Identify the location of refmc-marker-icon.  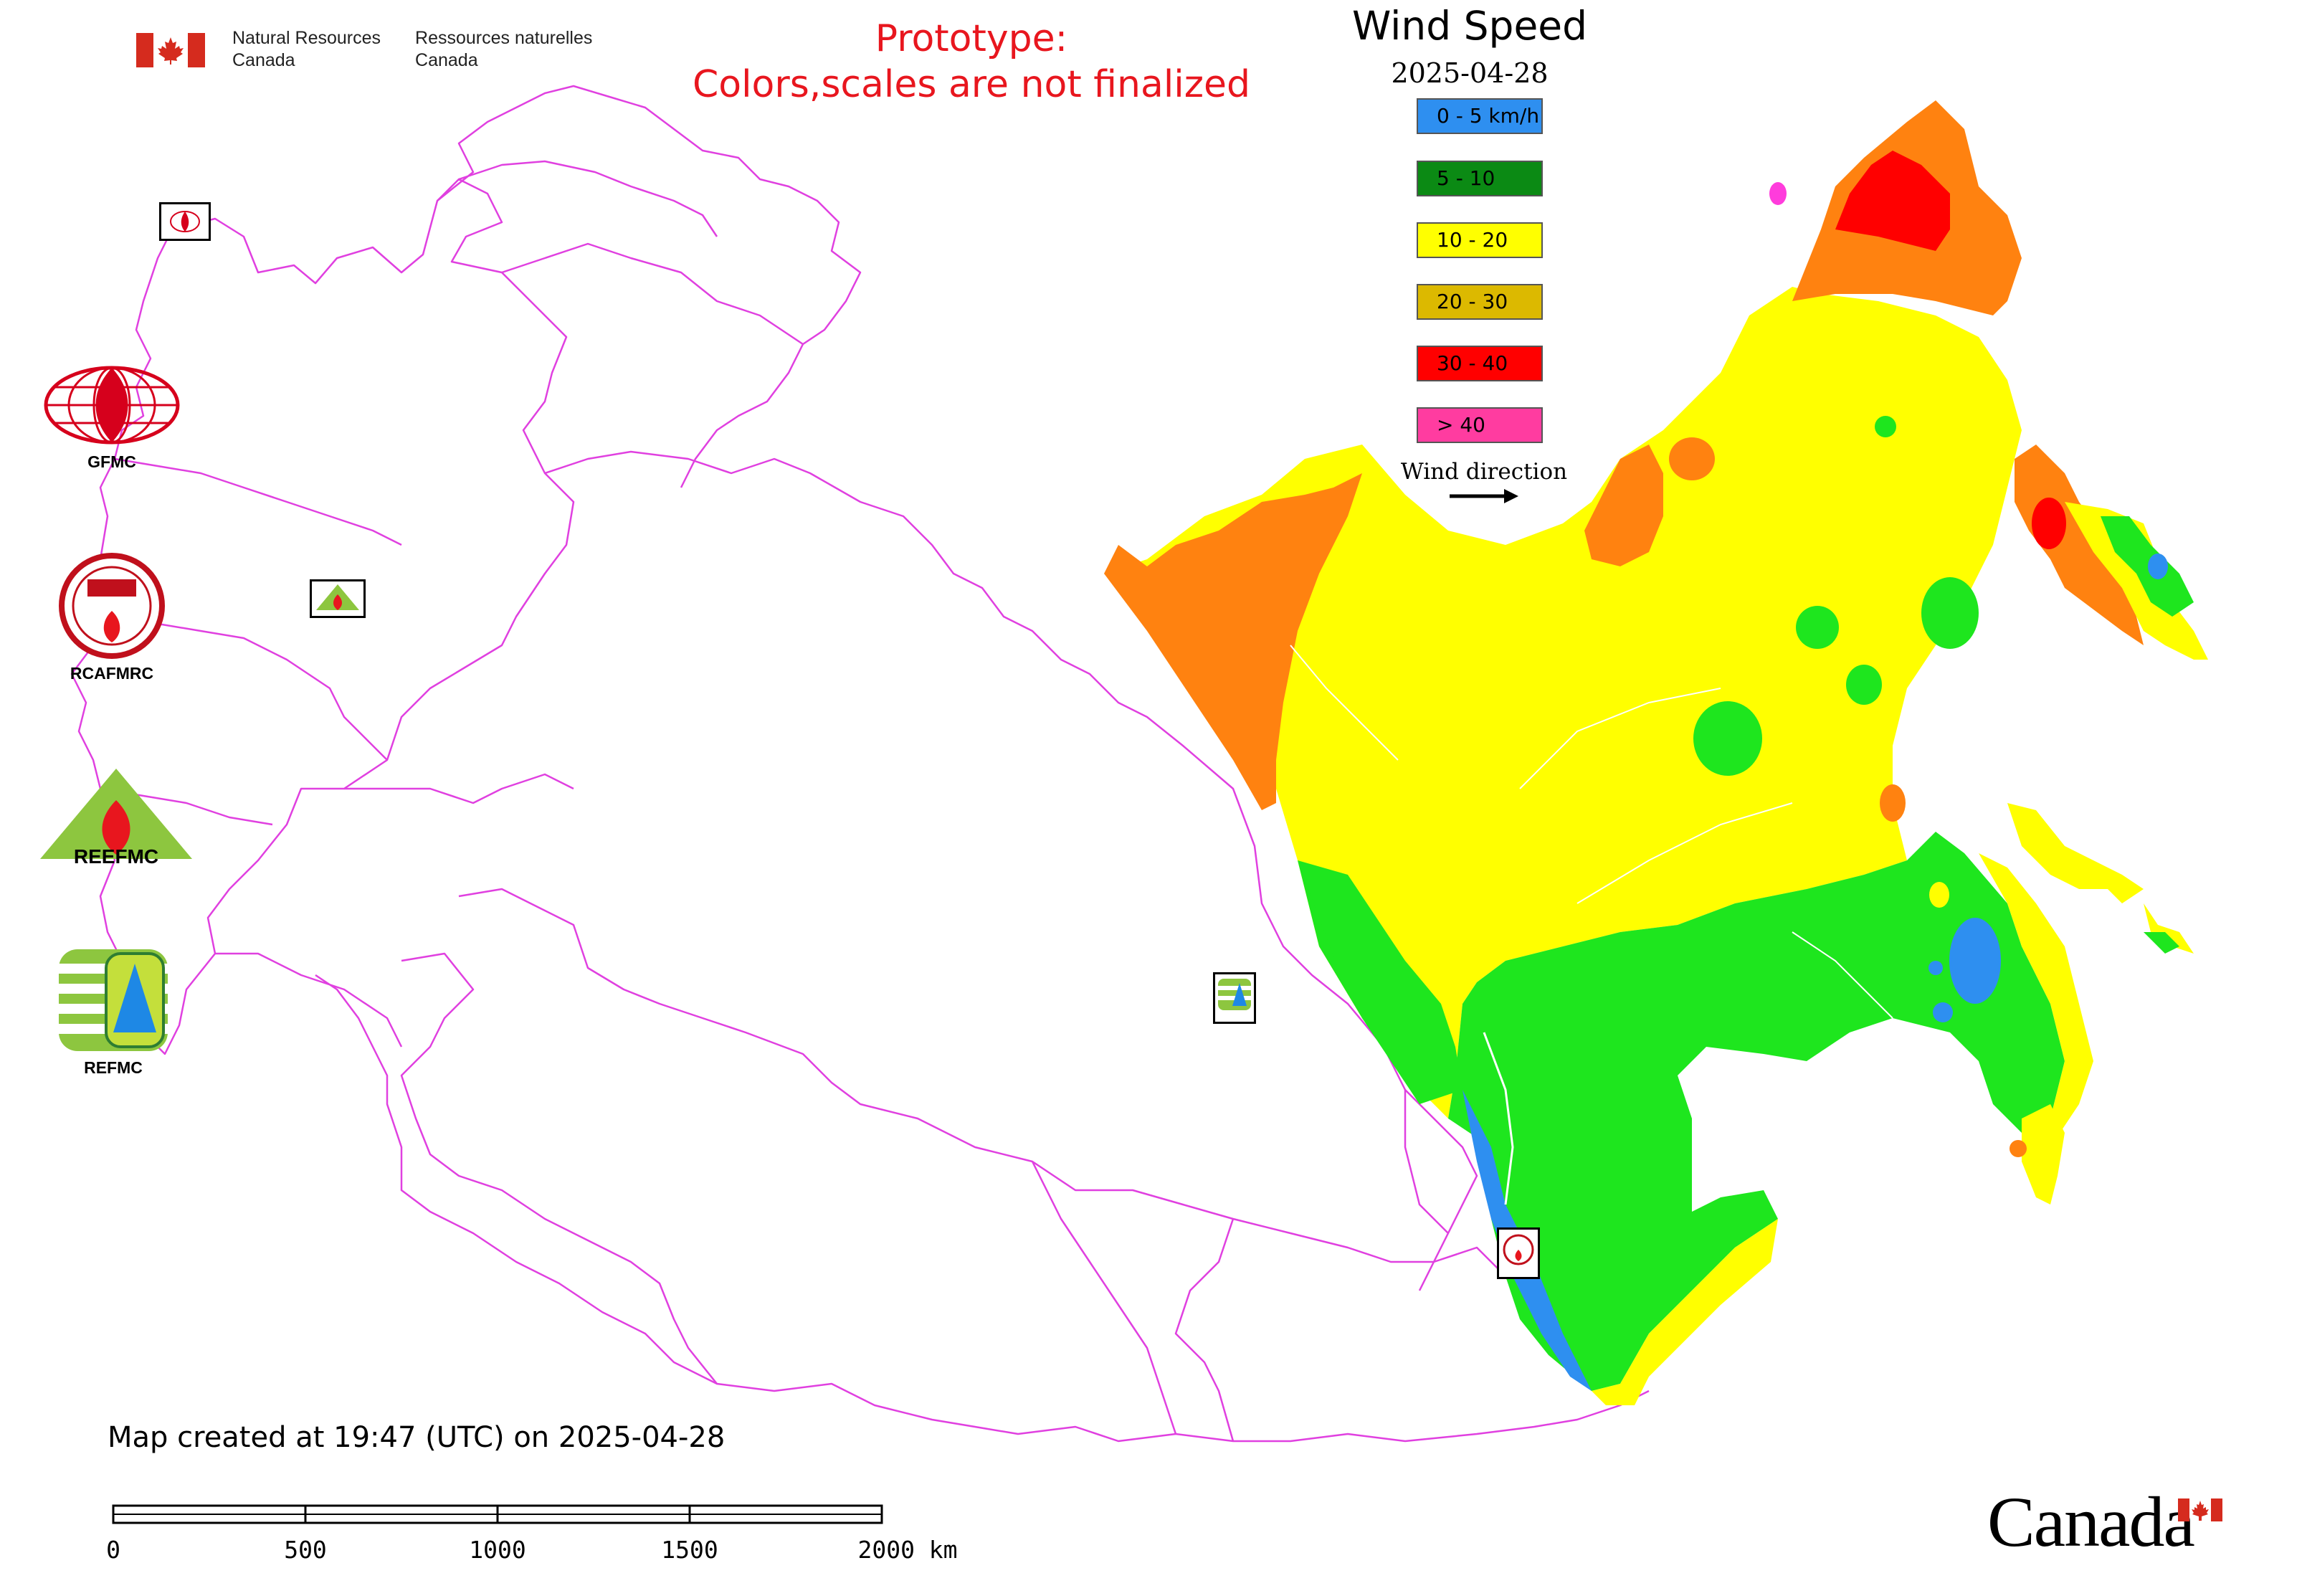
(1234, 994).